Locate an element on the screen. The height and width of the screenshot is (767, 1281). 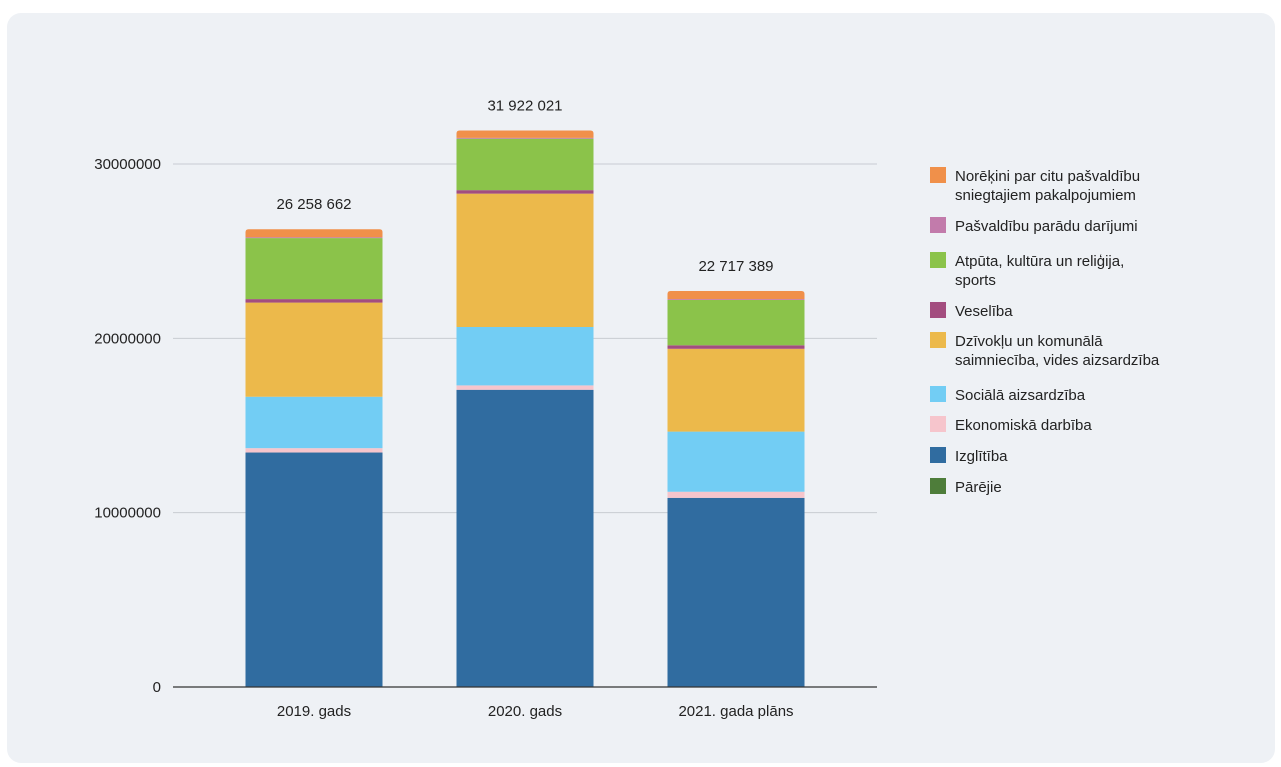
legend-label-line: Veselība is located at coordinates (984, 311).